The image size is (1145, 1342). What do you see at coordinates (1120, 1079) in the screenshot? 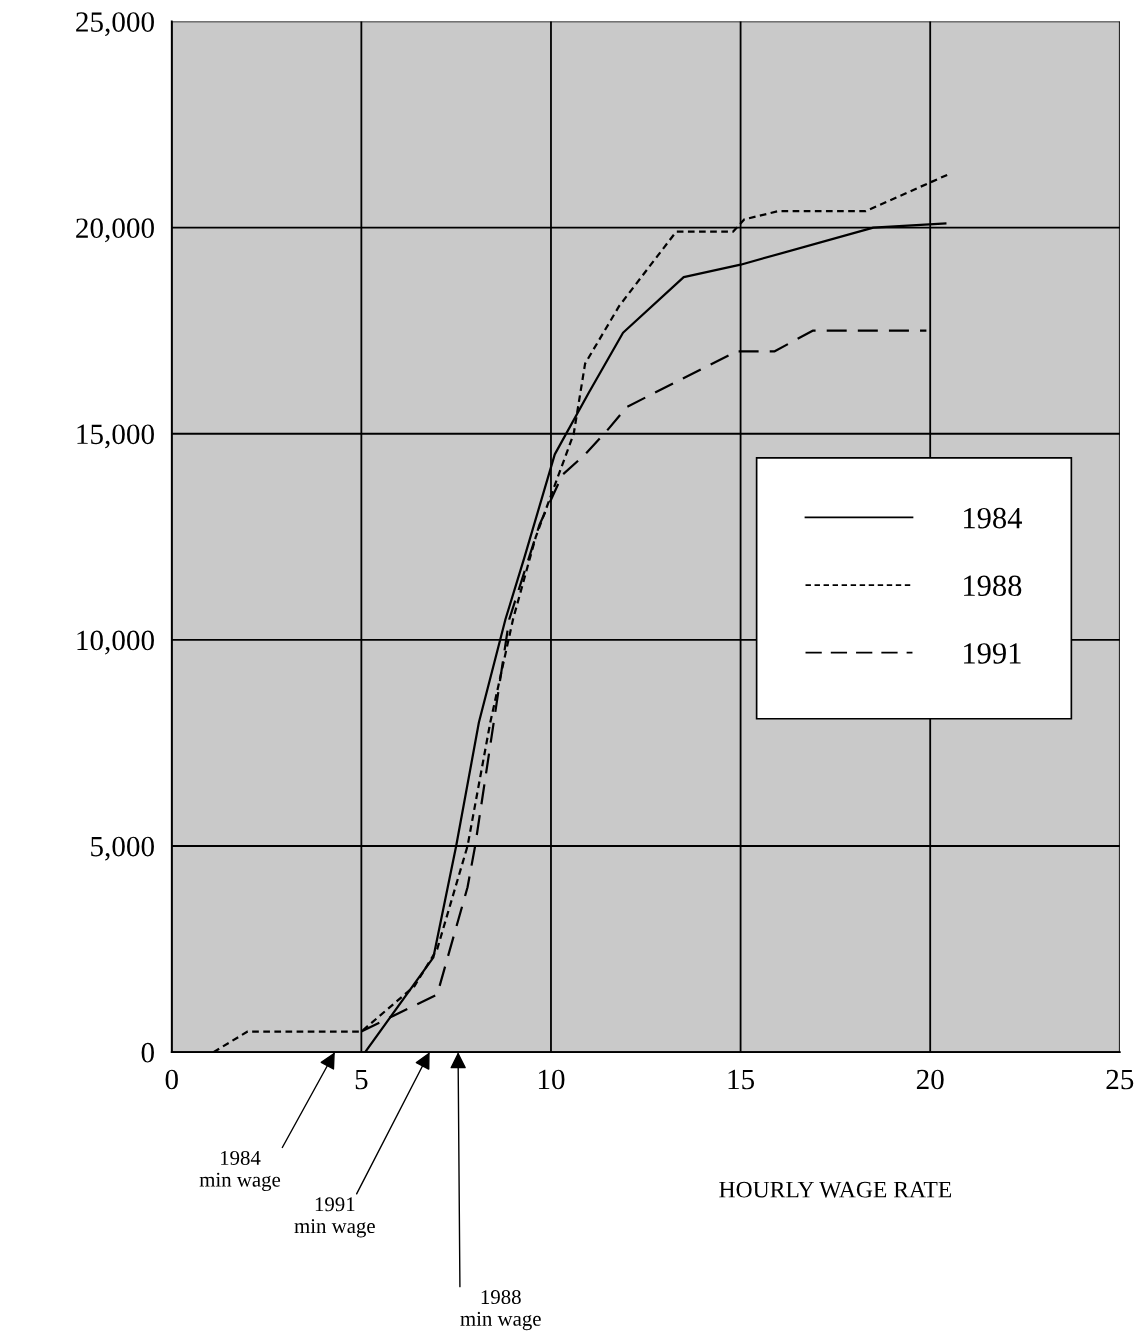
I see `x-tick-label: 25` at bounding box center [1120, 1079].